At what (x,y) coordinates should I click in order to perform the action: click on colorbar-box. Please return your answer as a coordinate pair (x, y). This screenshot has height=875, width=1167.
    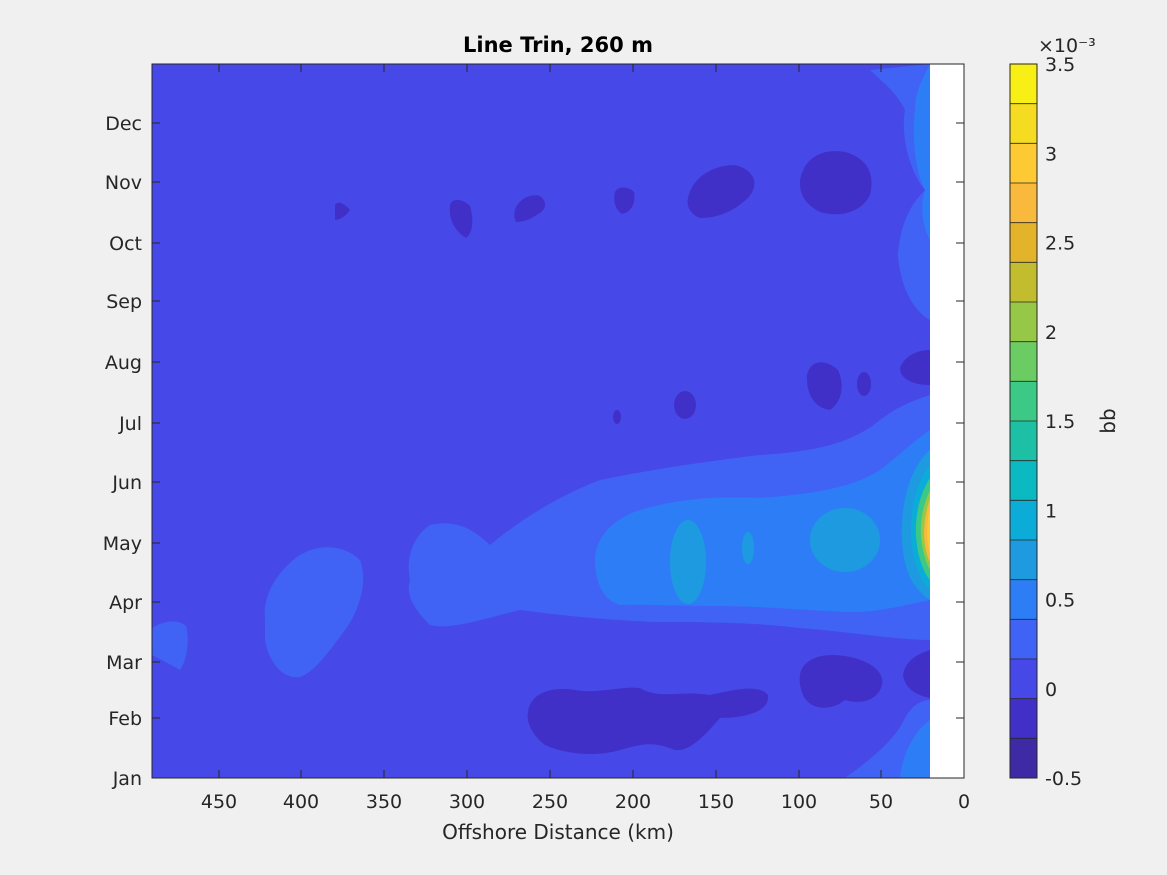
    Looking at the image, I should click on (1023, 421).